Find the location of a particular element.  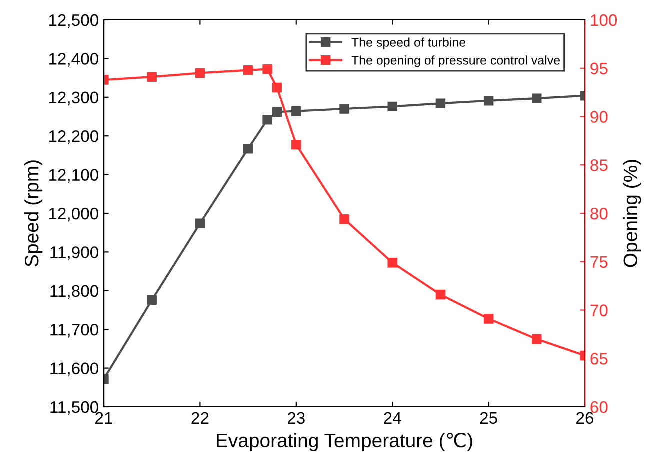

y2-tick-label: 100 is located at coordinates (604, 20).